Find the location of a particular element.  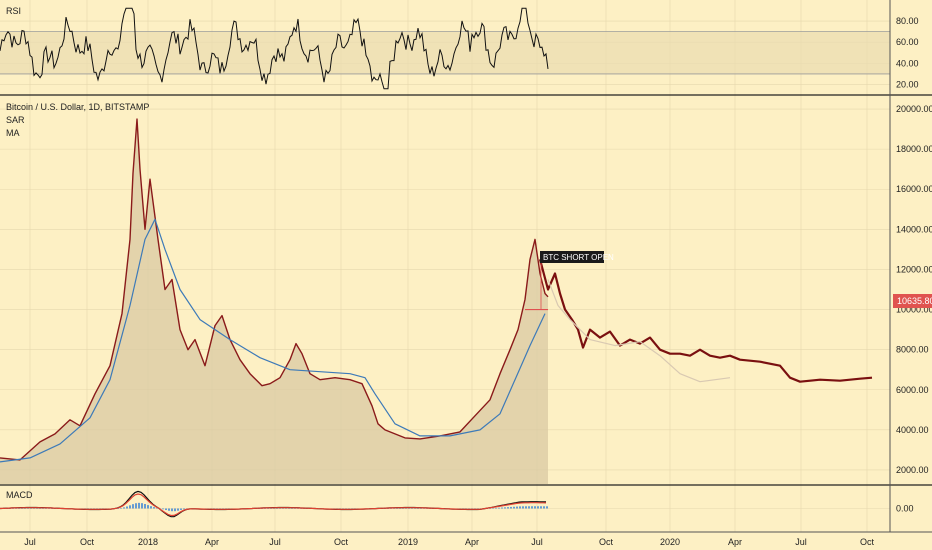

macd-title: MACD is located at coordinates (19, 495).